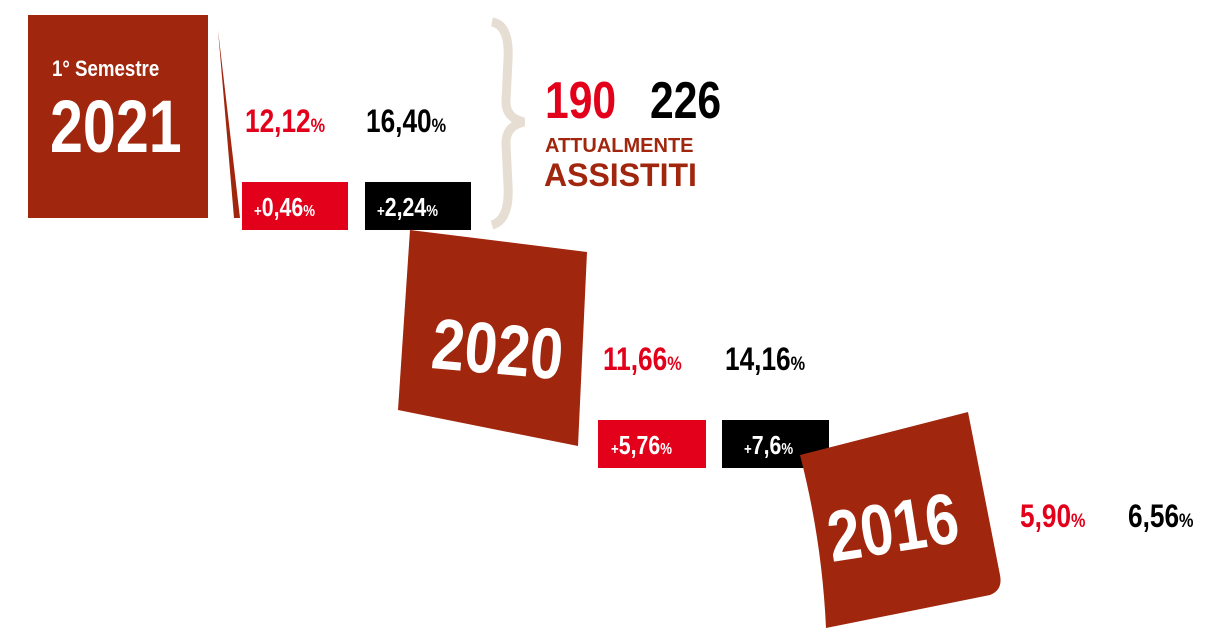 The width and height of the screenshot is (1211, 630). I want to click on change: +5,76%, so click(641, 446).